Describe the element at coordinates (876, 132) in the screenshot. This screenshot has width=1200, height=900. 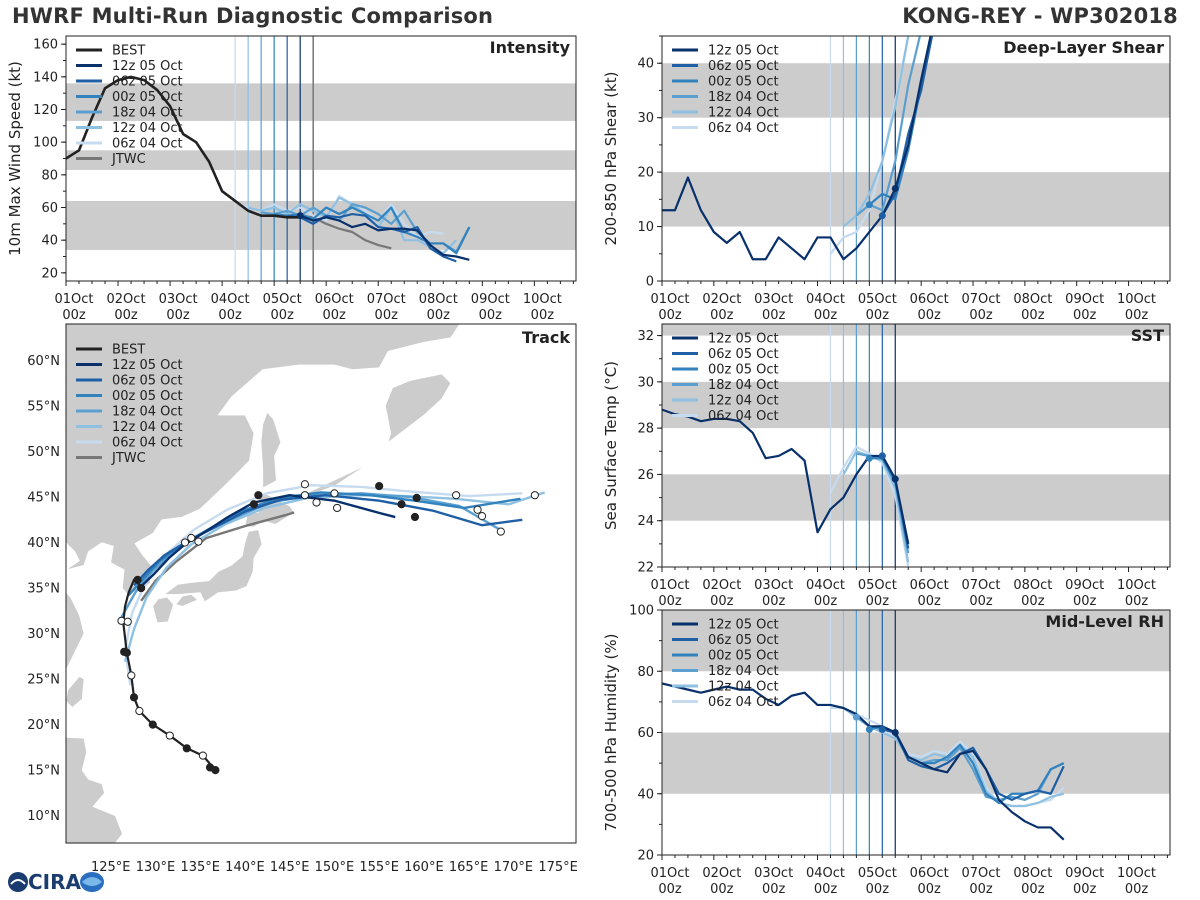
I see `series-line-12z-04-oct` at that location.